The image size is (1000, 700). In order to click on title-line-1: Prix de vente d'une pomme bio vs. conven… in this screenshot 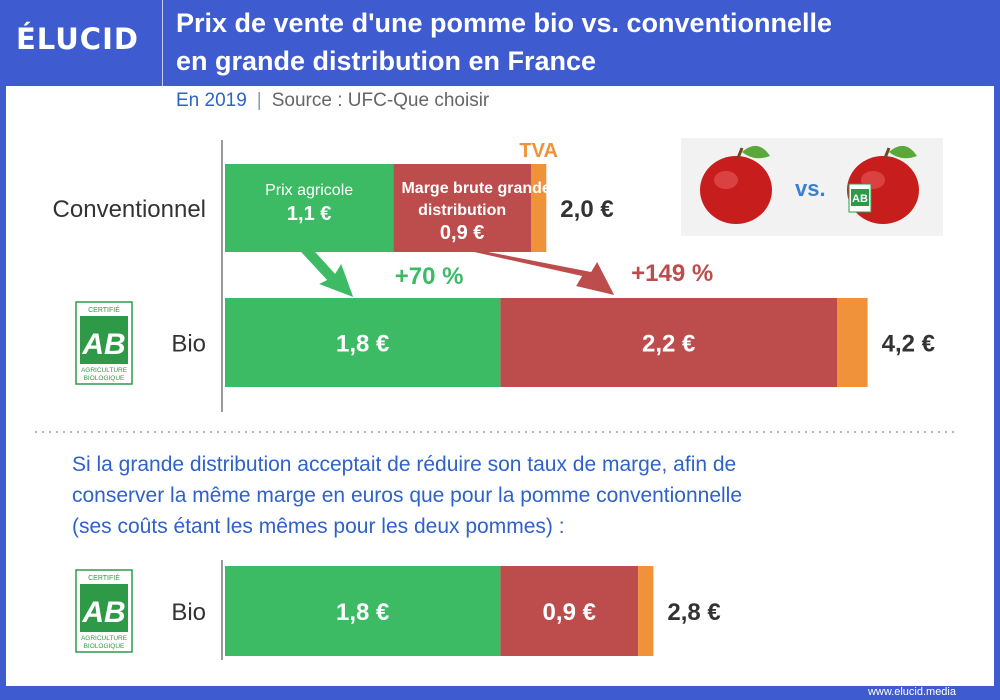, I will do `click(504, 23)`.